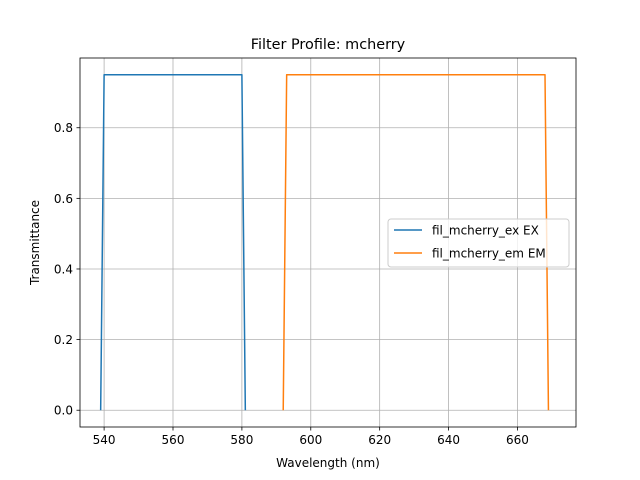  I want to click on legend-box, so click(478, 243).